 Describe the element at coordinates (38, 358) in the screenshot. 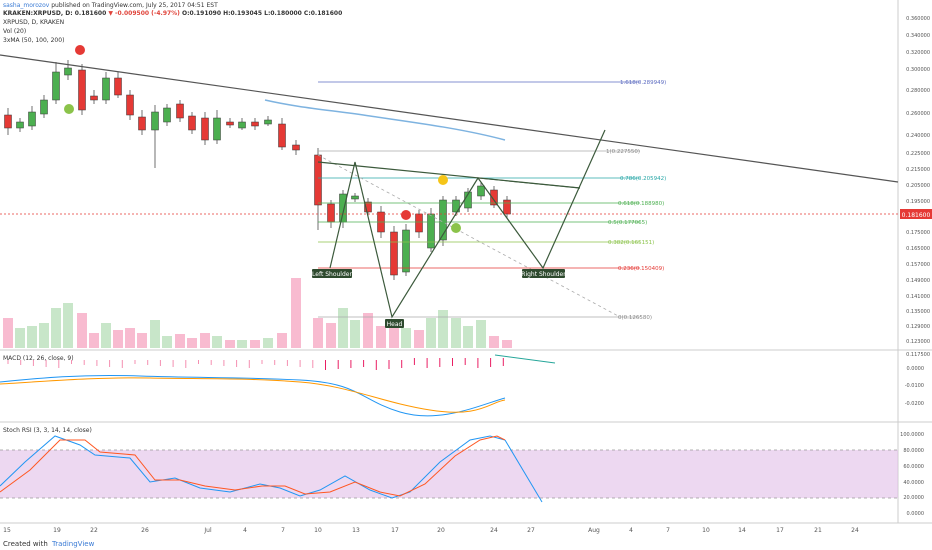

I see `macd-legend: MACD (12, 26, close, 9)` at that location.